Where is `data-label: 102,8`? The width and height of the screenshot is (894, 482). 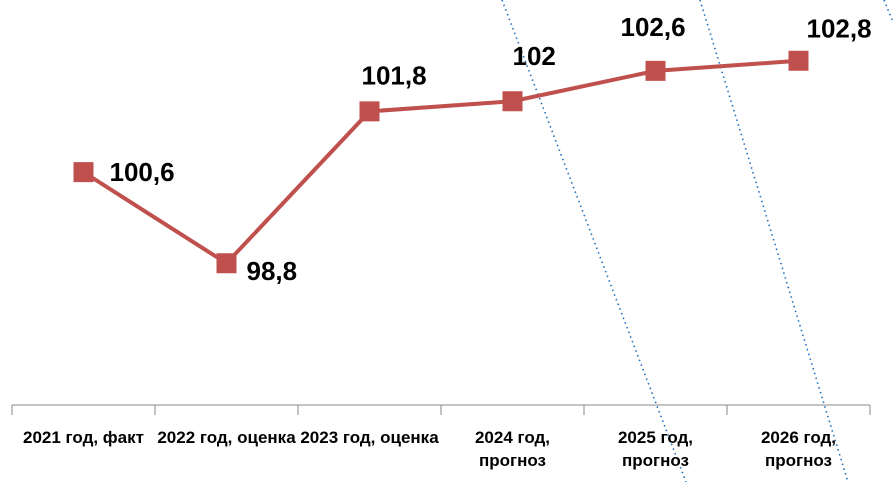 data-label: 102,8 is located at coordinates (839, 29).